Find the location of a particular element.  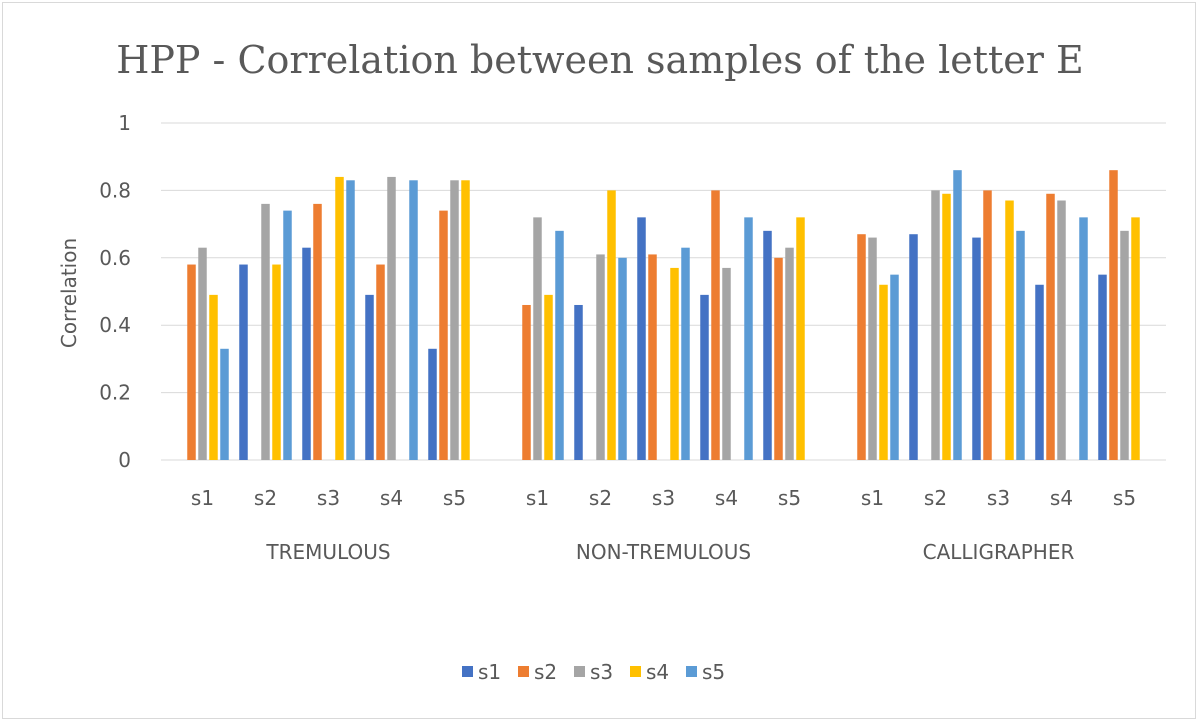

bar-non-tremulous-s2-s4 is located at coordinates (611, 325).